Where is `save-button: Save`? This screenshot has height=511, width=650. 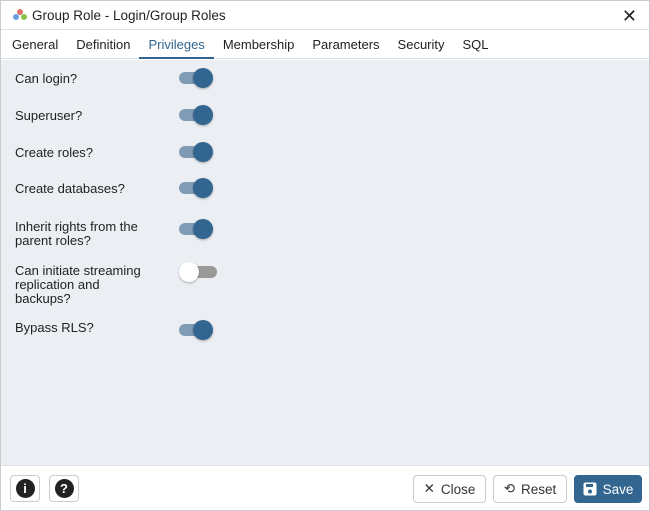 save-button: Save is located at coordinates (608, 489).